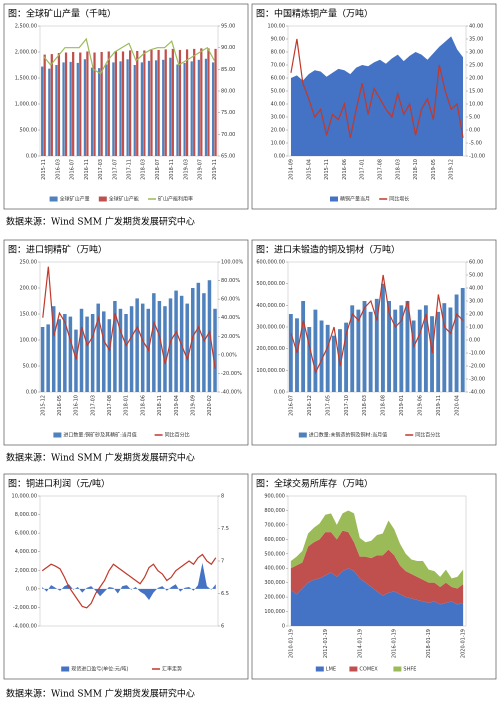  What do you see at coordinates (29, 263) in the screenshot?
I see `y-tick-label: 250.00` at bounding box center [29, 263].